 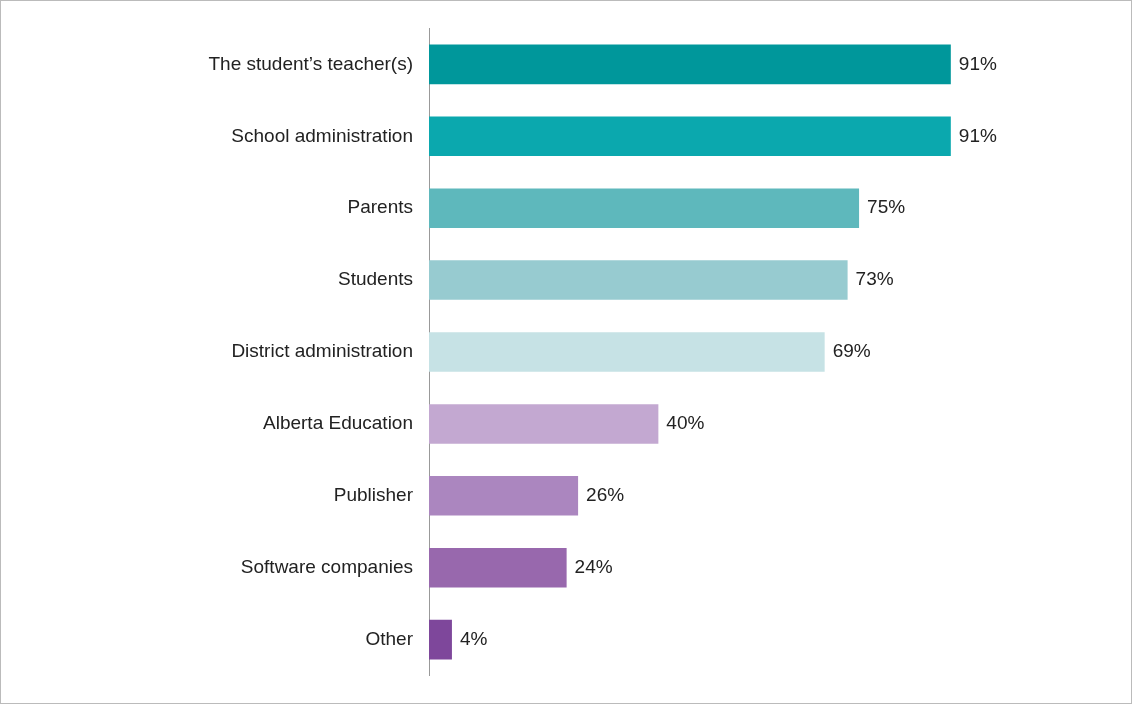 What do you see at coordinates (322, 351) in the screenshot?
I see `y-tick-label: District administration` at bounding box center [322, 351].